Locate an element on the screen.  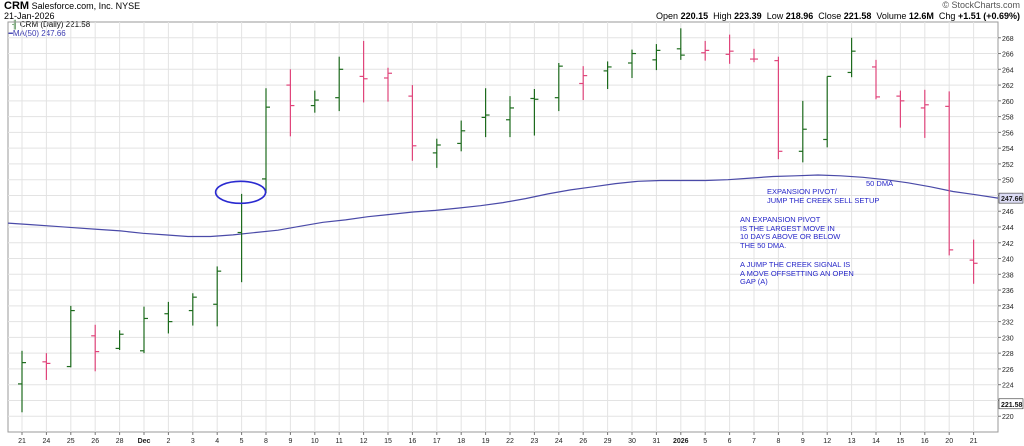
ma-line-icon: ━ is located at coordinates (10, 33).